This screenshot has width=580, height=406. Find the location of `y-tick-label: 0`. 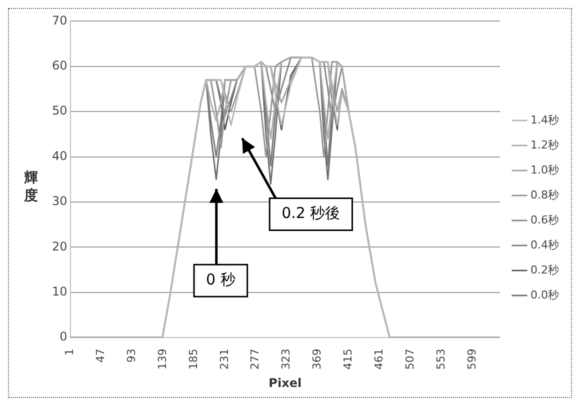

y-tick-label: 0 is located at coordinates (64, 337).